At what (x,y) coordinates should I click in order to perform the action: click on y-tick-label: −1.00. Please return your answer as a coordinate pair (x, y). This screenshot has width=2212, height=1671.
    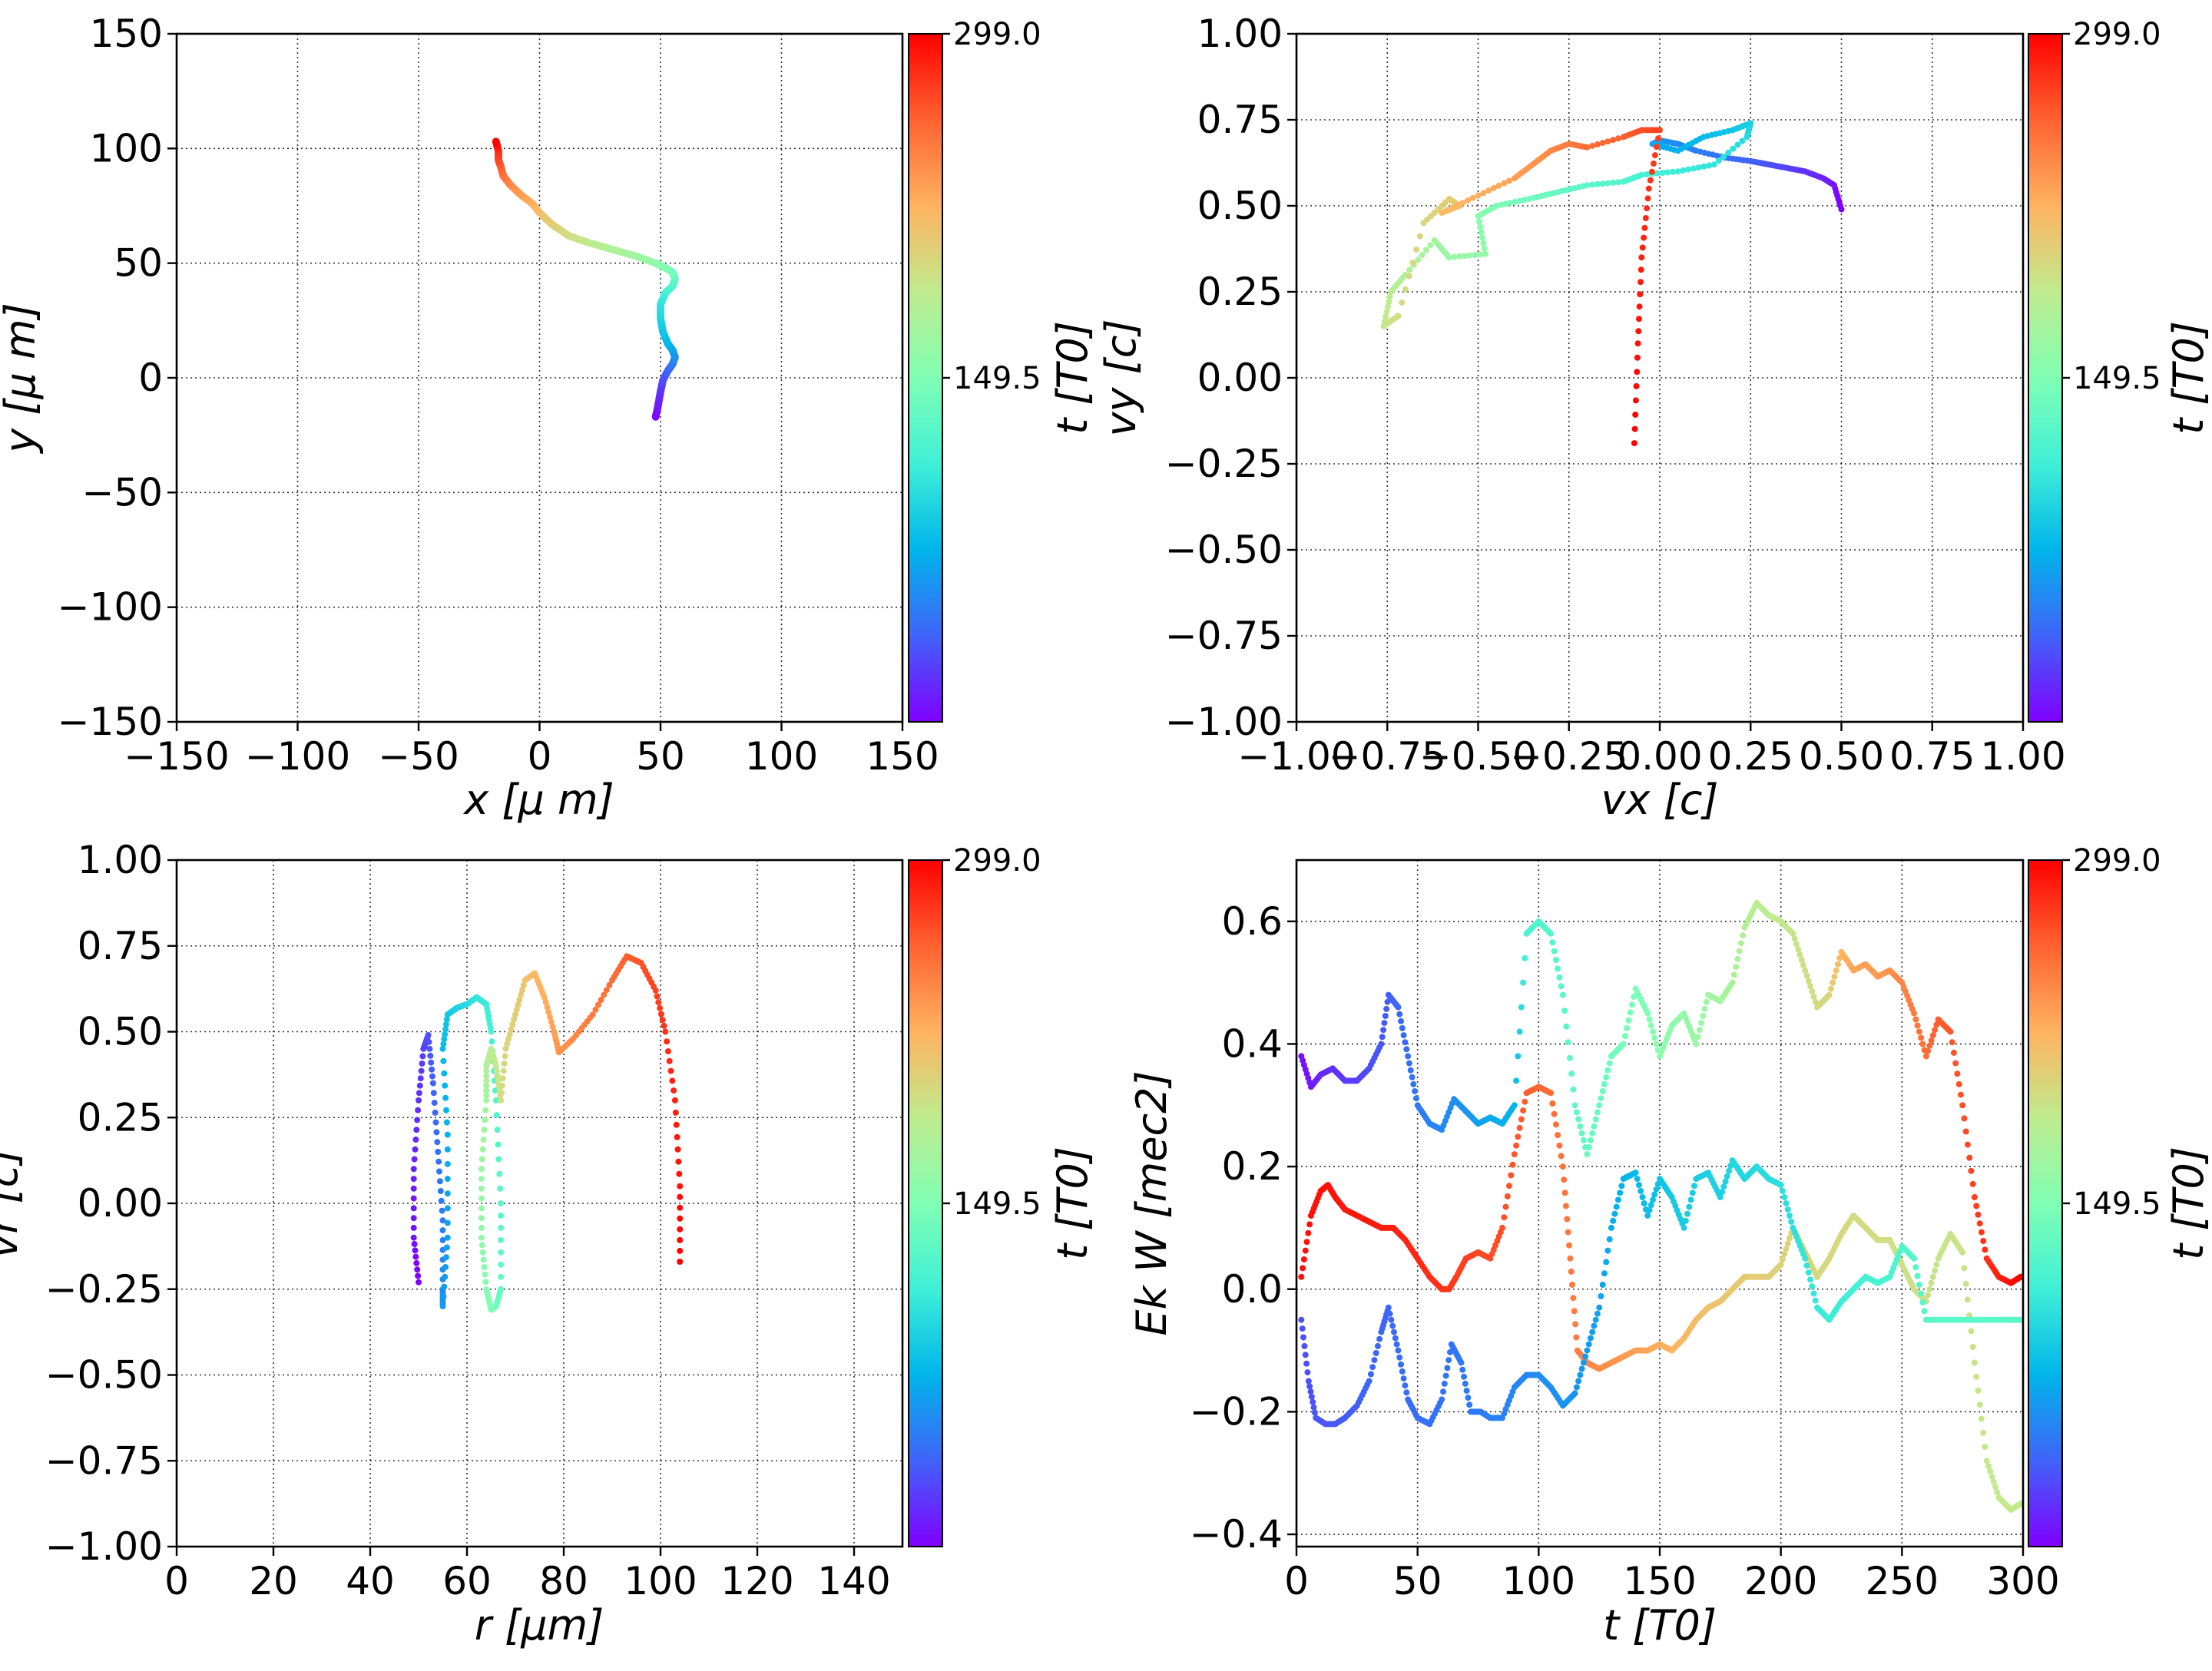
    Looking at the image, I should click on (1224, 722).